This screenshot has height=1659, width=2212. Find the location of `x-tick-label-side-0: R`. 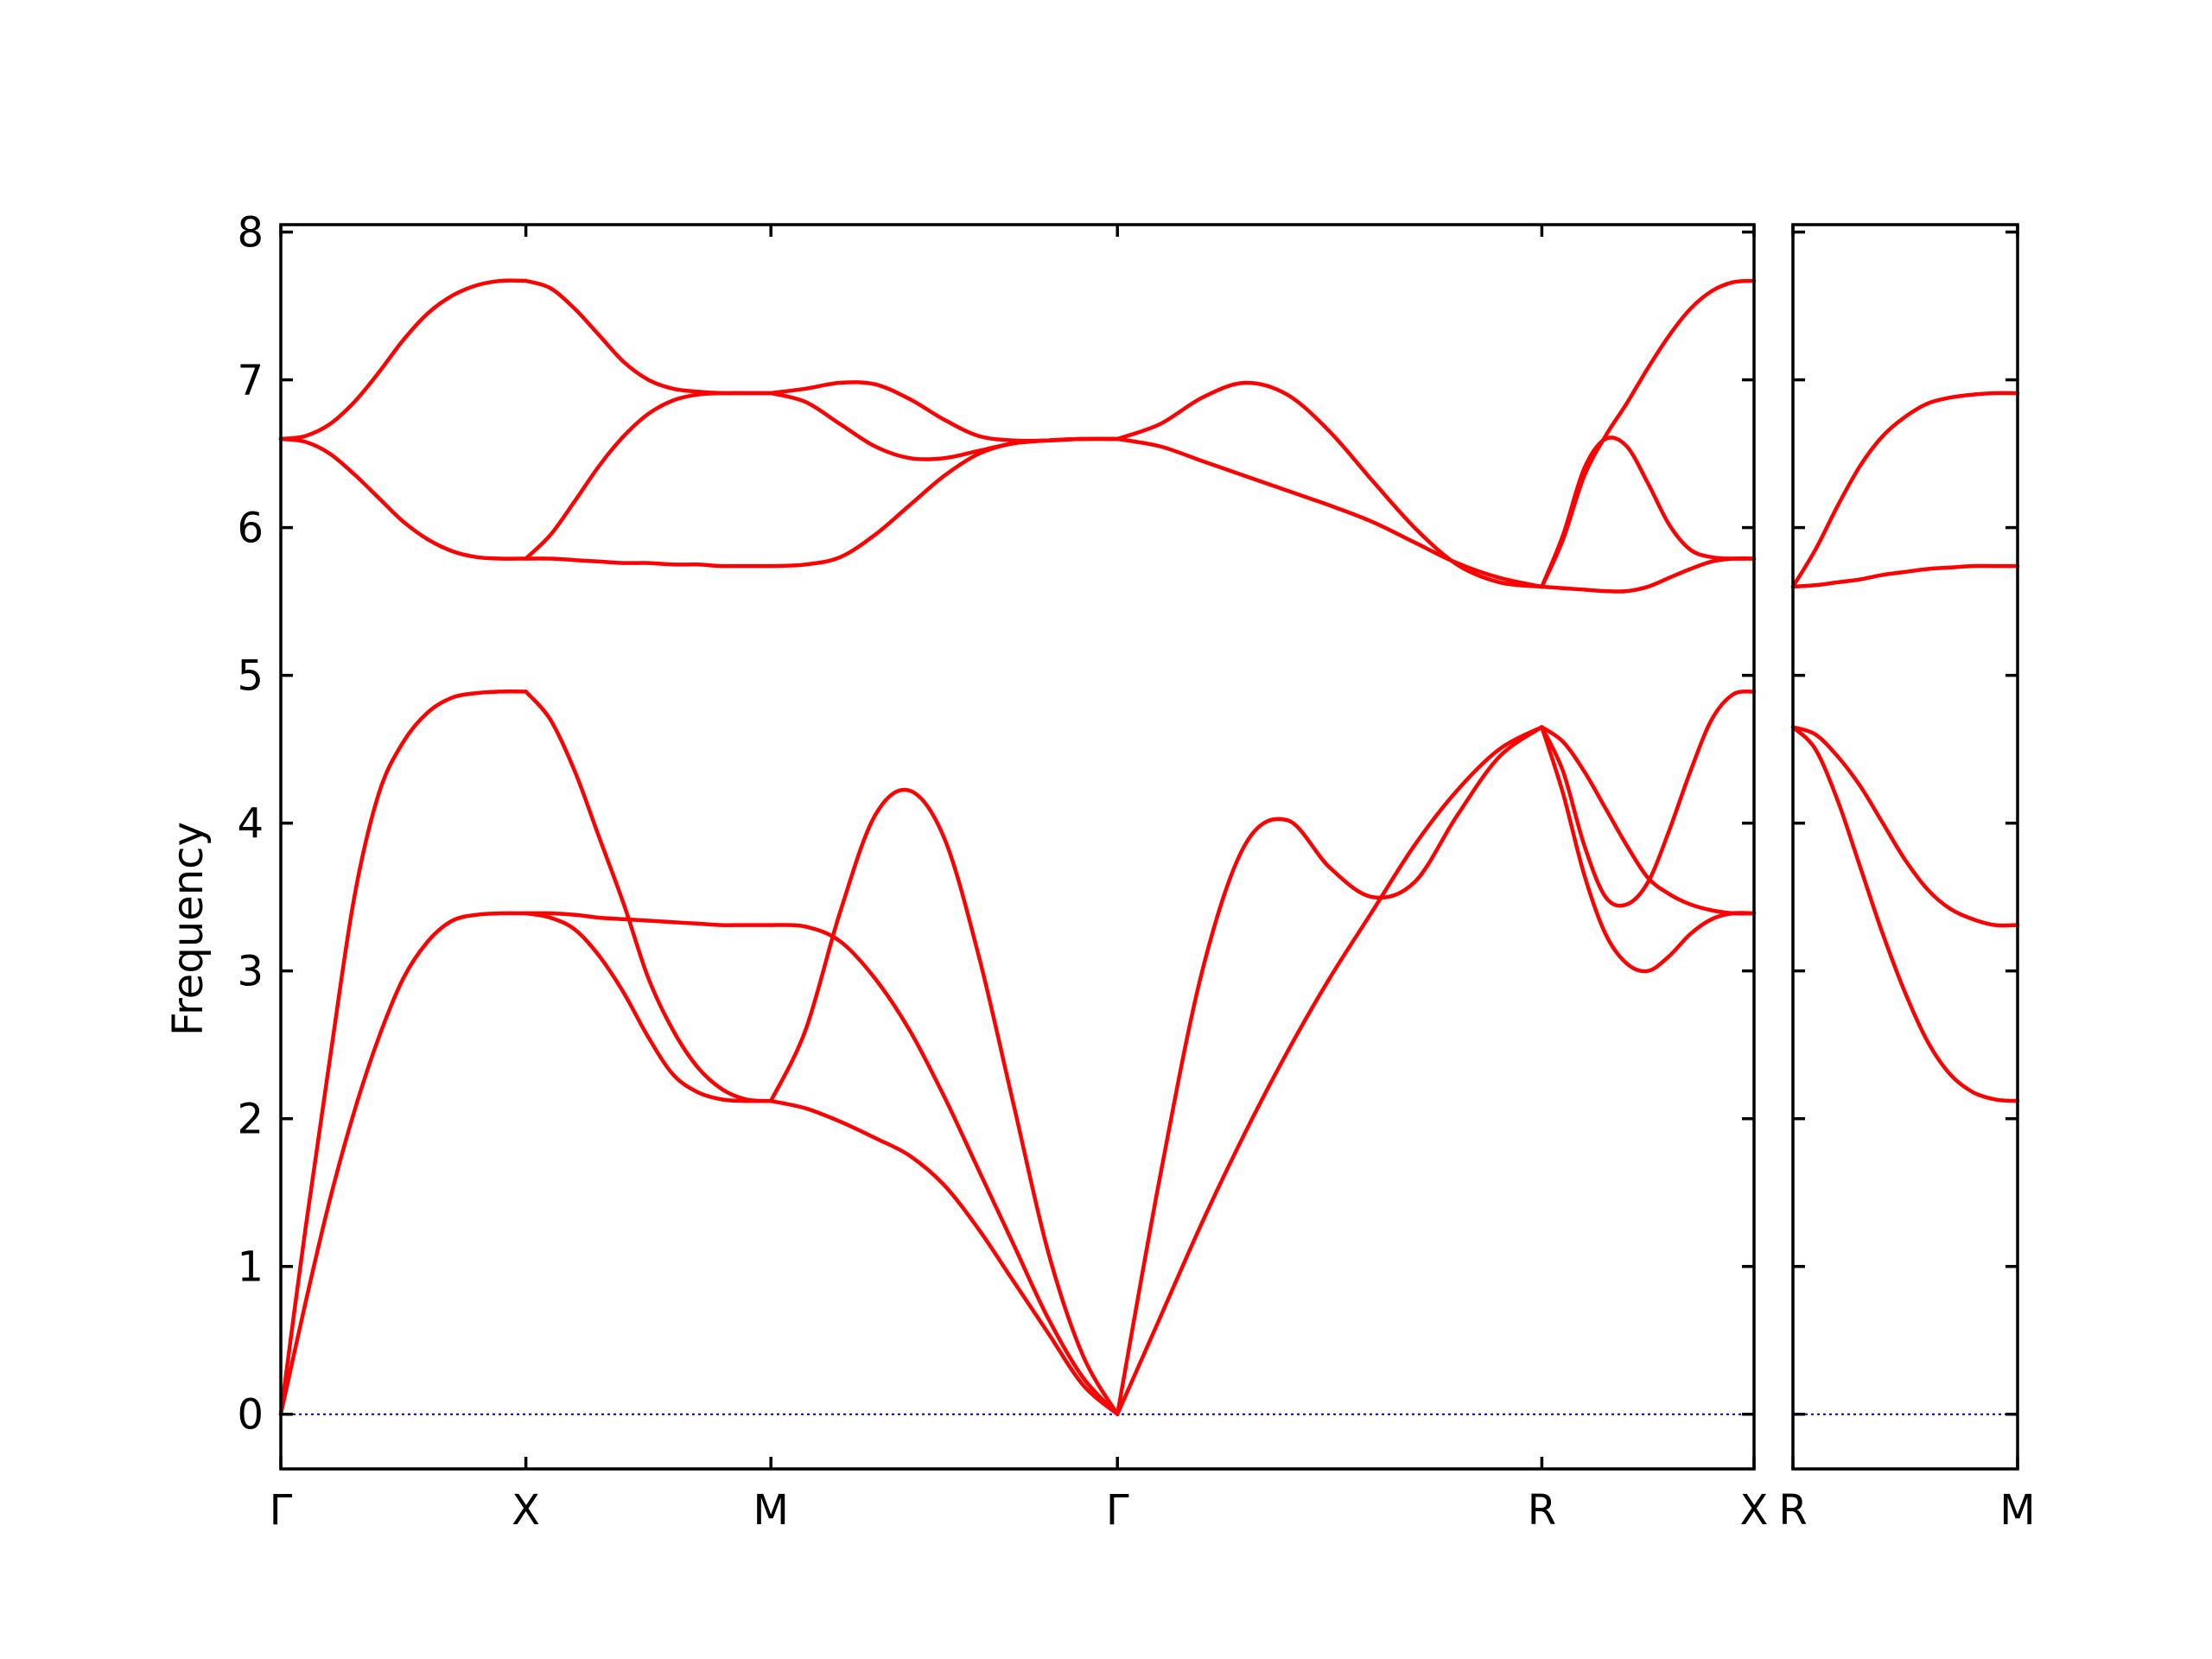

x-tick-label-side-0: R is located at coordinates (1792, 1510).